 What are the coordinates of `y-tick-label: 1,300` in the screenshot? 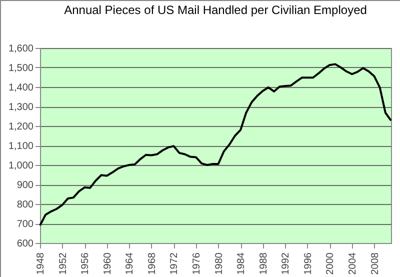 It's located at (21, 107).